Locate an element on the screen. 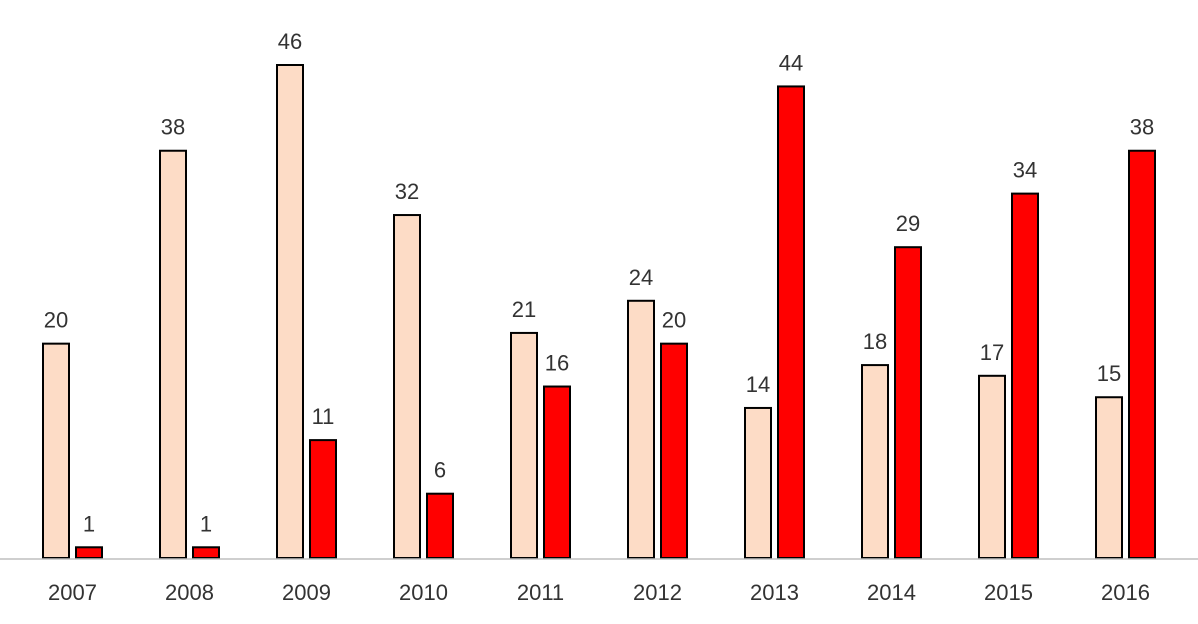  data-label-2011-series-1: 21 is located at coordinates (524, 309).